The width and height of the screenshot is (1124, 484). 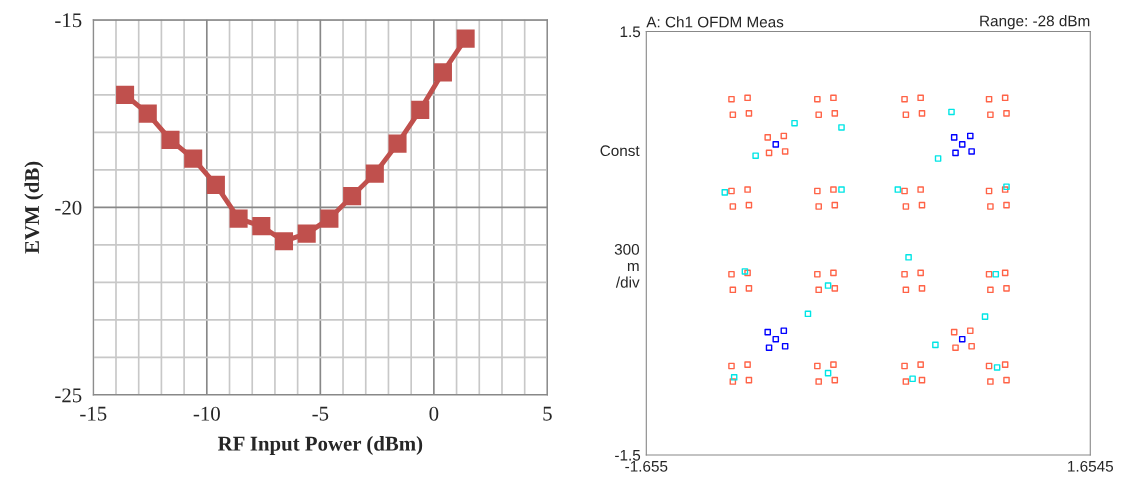 What do you see at coordinates (320, 413) in the screenshot?
I see `x-tick-label: -5` at bounding box center [320, 413].